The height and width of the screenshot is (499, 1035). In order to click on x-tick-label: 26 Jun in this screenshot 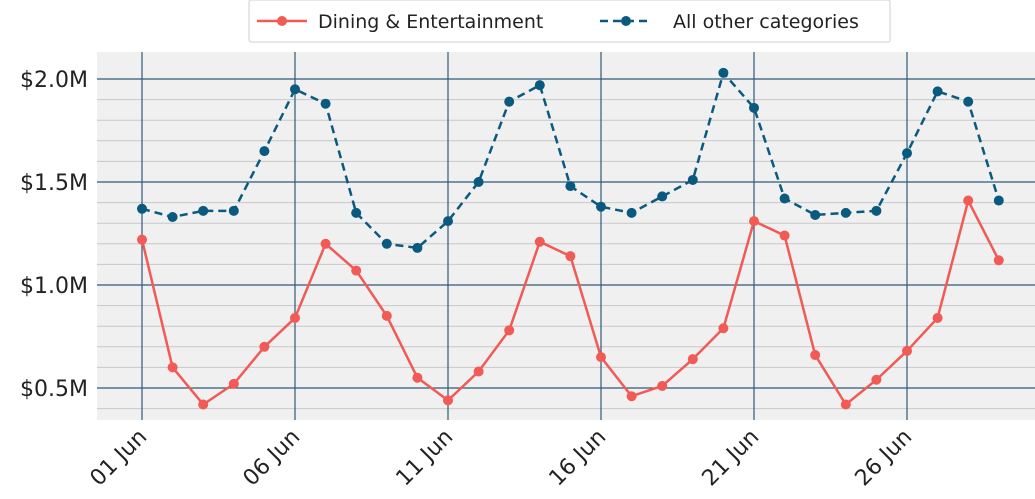, I will do `click(884, 458)`.